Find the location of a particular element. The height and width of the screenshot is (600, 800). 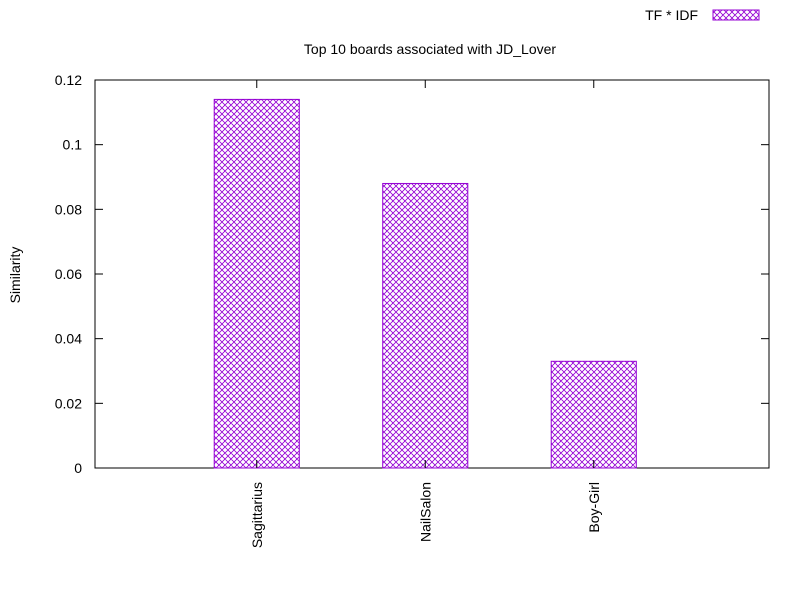

chart-title: Top 10 boards associated with JD_Lover is located at coordinates (430, 49).